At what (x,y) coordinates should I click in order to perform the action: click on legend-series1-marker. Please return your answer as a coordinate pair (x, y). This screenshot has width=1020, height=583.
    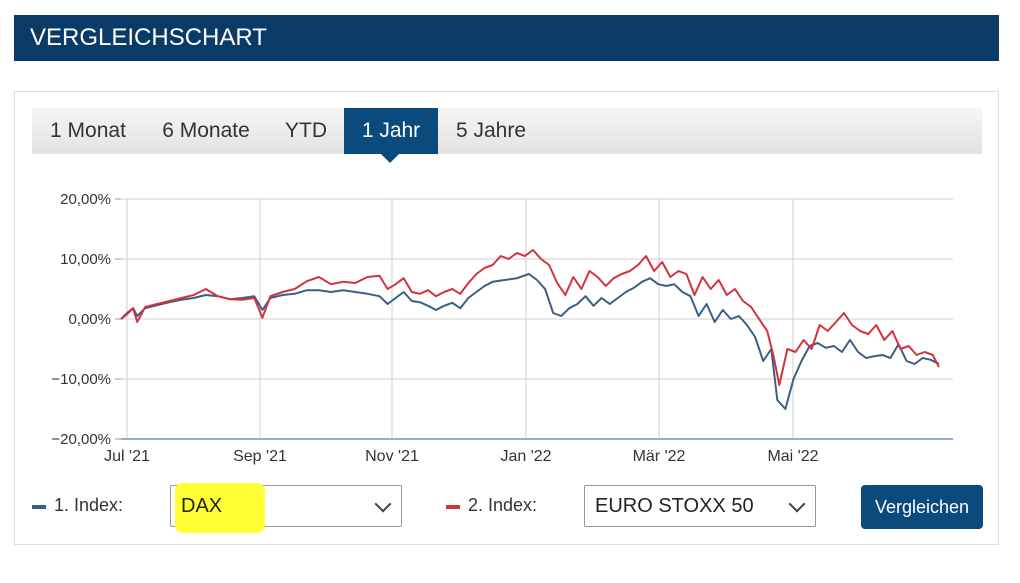
    Looking at the image, I should click on (39, 507).